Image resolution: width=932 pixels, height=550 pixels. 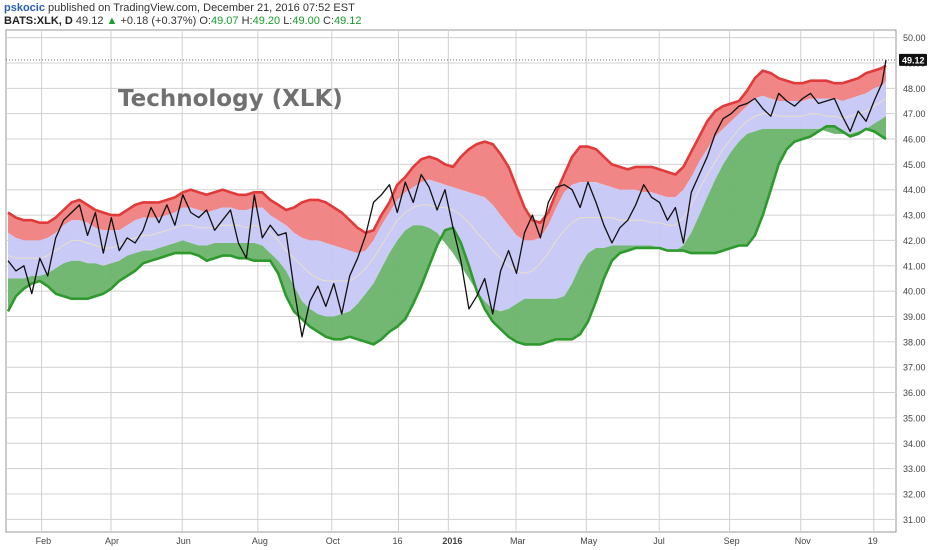 What do you see at coordinates (306, 21) in the screenshot?
I see `low-value: 49.00` at bounding box center [306, 21].